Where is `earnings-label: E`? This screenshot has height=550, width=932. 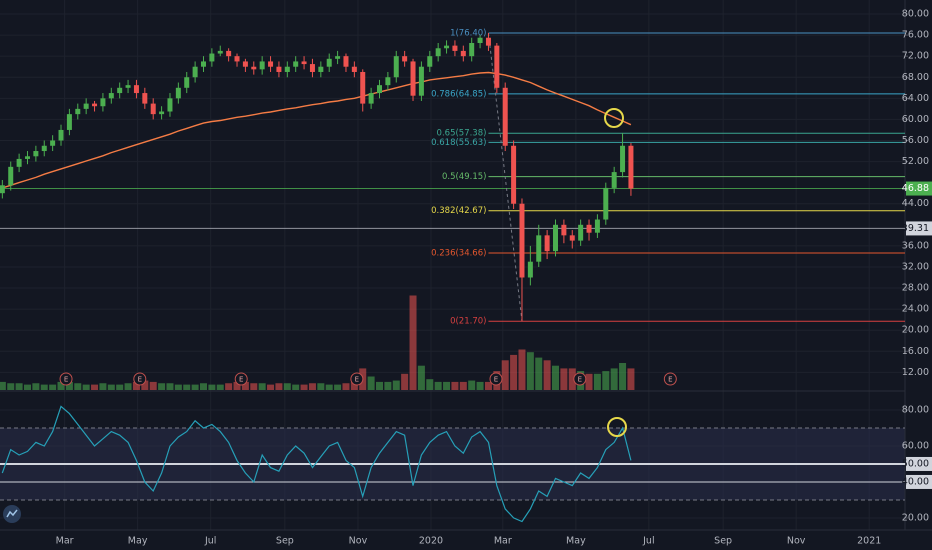 earnings-label: E is located at coordinates (66, 380).